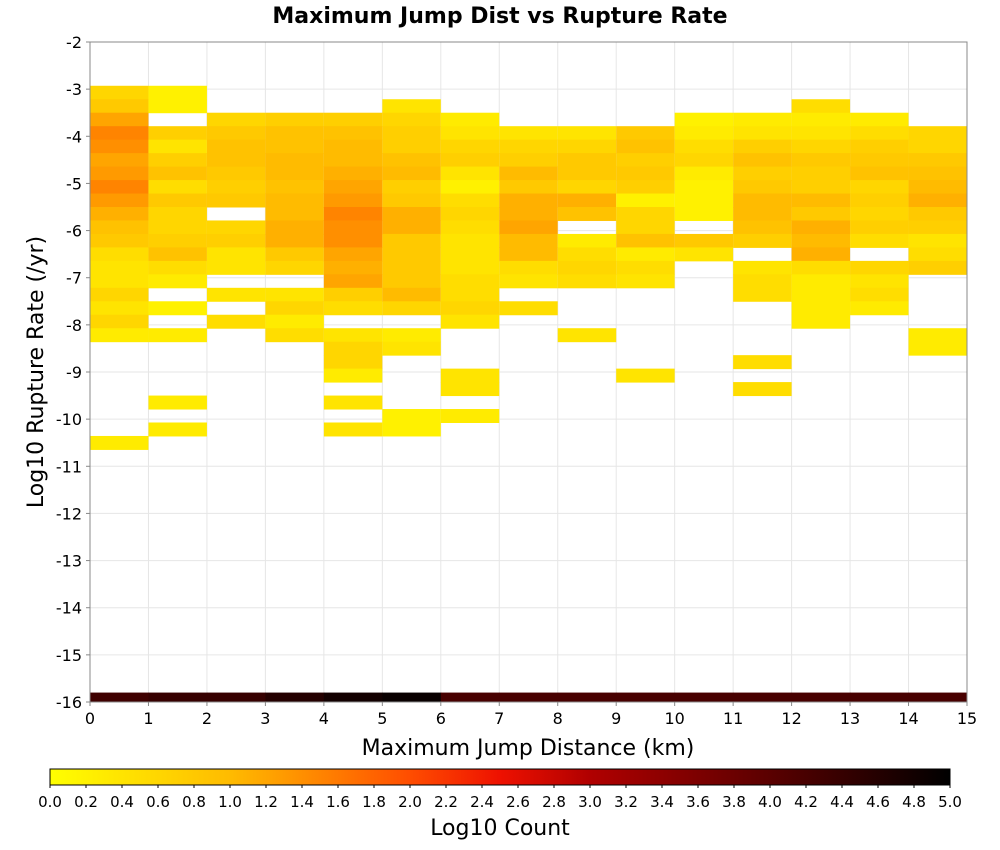 The width and height of the screenshot is (1000, 850). Describe the element at coordinates (69, 419) in the screenshot. I see `y-tick-label: -10` at that location.